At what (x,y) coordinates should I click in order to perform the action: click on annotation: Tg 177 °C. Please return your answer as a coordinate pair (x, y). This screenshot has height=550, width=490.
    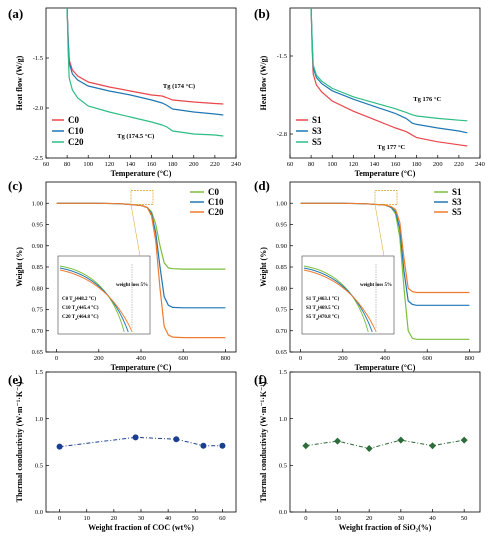
    Looking at the image, I should click on (391, 147).